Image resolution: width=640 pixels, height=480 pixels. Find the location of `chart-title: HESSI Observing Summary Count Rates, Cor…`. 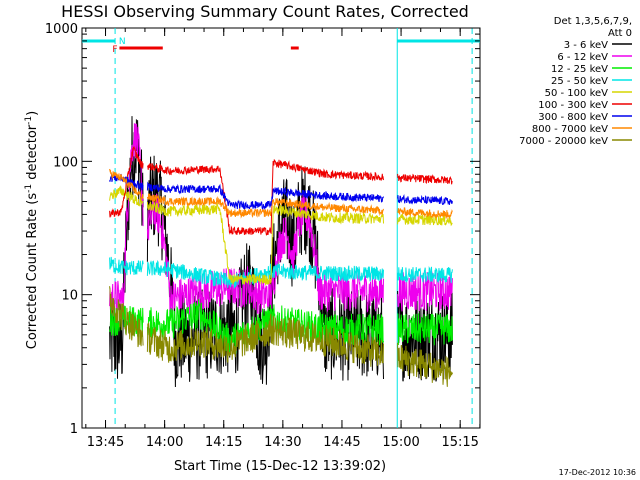

chart-title: HESSI Observing Summary Count Rates, Cor… is located at coordinates (265, 11).